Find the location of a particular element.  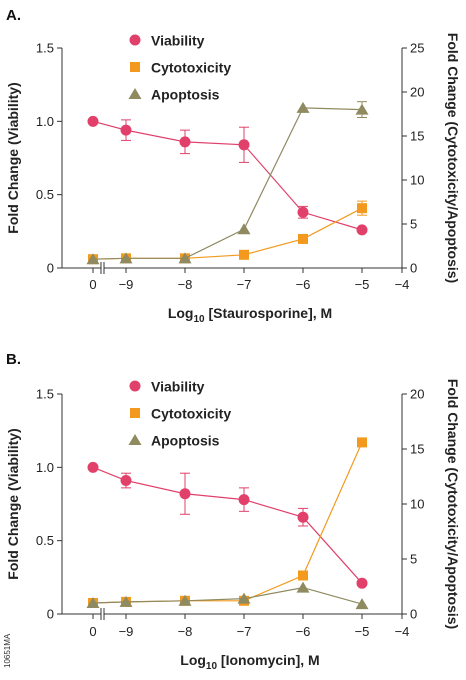

series-cytotoxicity is located at coordinates (227, 232).